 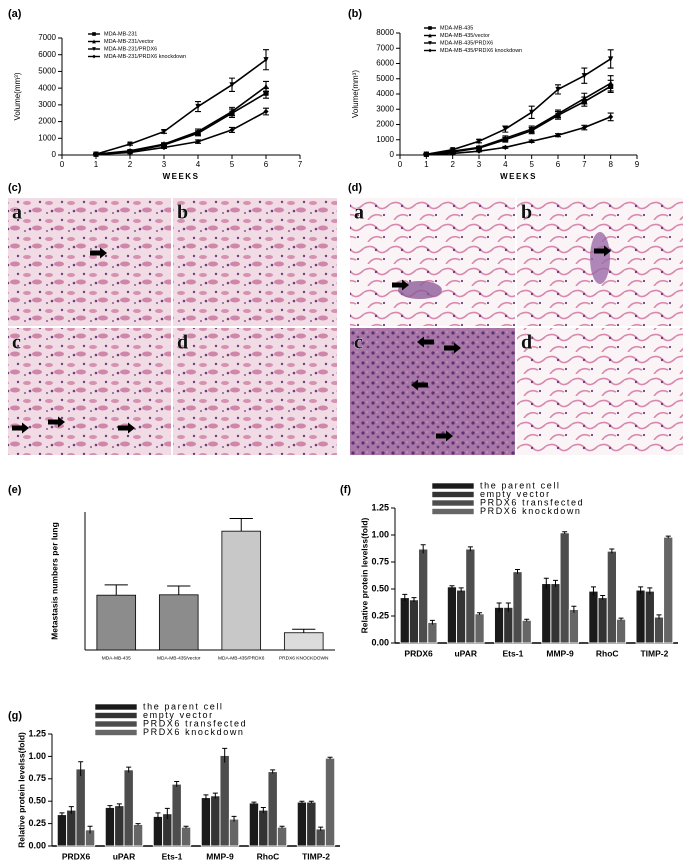 I want to click on x-tick-label: MMP-9, so click(x=560, y=653).